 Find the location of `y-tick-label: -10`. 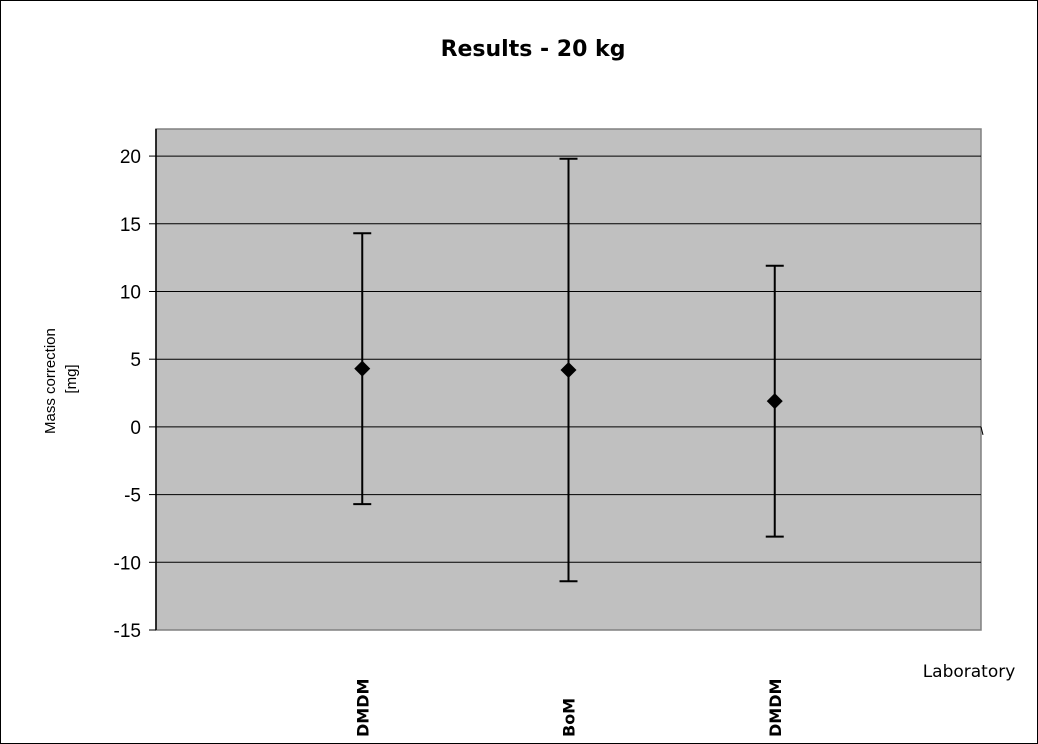

y-tick-label: -10 is located at coordinates (127, 563).